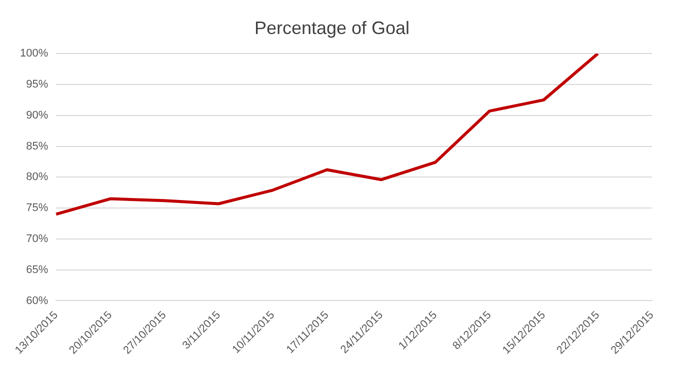 Image resolution: width=680 pixels, height=372 pixels. I want to click on chart-title: Percentage of Goal, so click(332, 28).